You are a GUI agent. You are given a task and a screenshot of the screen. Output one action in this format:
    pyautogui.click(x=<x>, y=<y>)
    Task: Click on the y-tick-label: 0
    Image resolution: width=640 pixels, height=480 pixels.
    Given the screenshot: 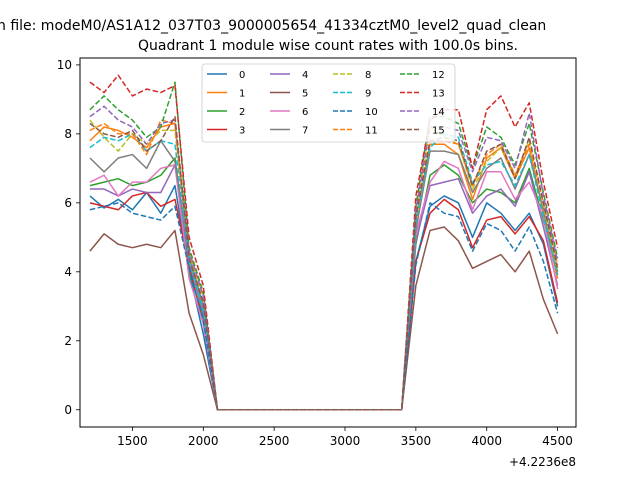 What is the action you would take?
    pyautogui.click(x=68, y=410)
    